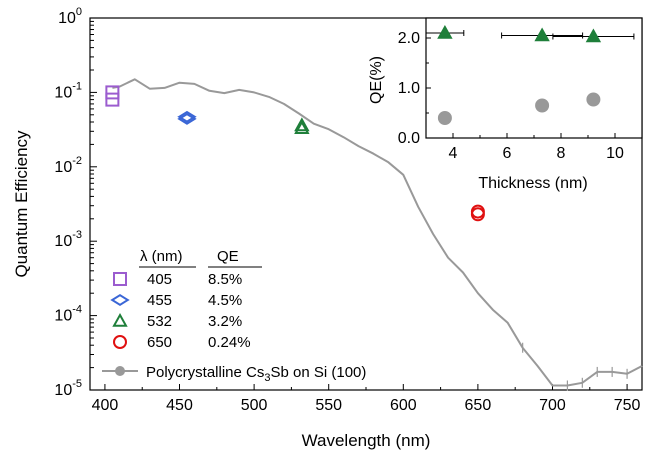  What do you see at coordinates (228, 256) in the screenshot?
I see `legend-header-qe: QE` at bounding box center [228, 256].